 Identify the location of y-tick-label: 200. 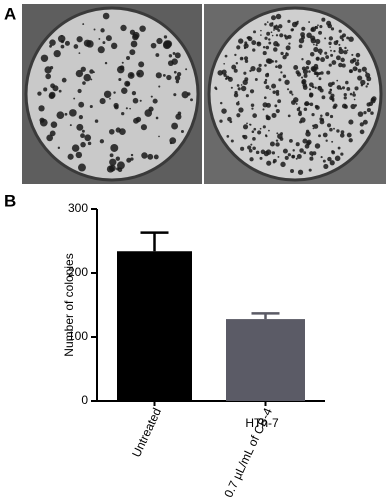
(78, 272).